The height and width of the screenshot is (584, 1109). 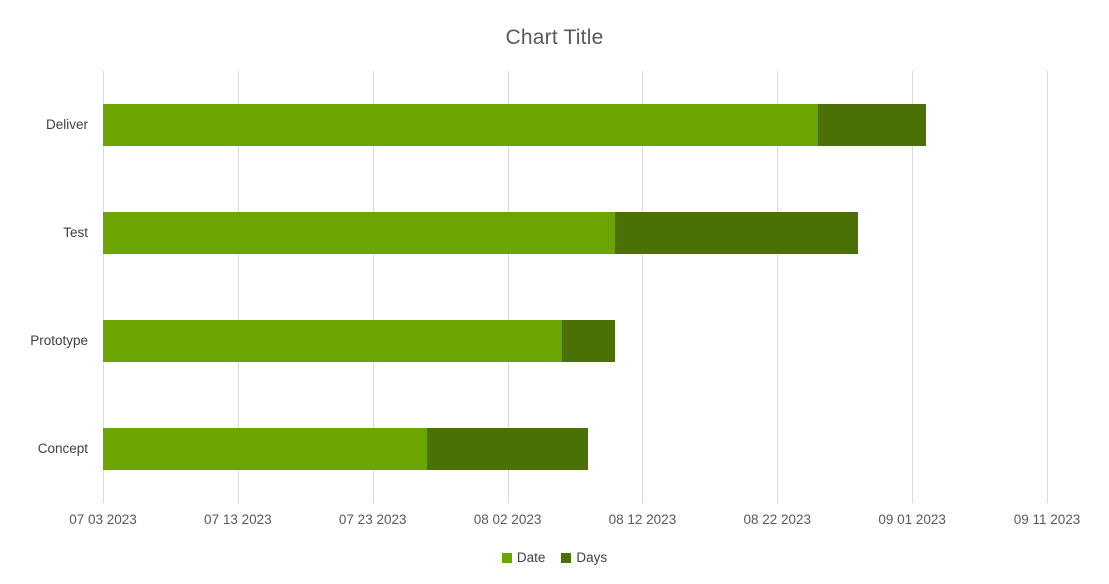 I want to click on x-tick-label: 07 13 2023, so click(x=238, y=519).